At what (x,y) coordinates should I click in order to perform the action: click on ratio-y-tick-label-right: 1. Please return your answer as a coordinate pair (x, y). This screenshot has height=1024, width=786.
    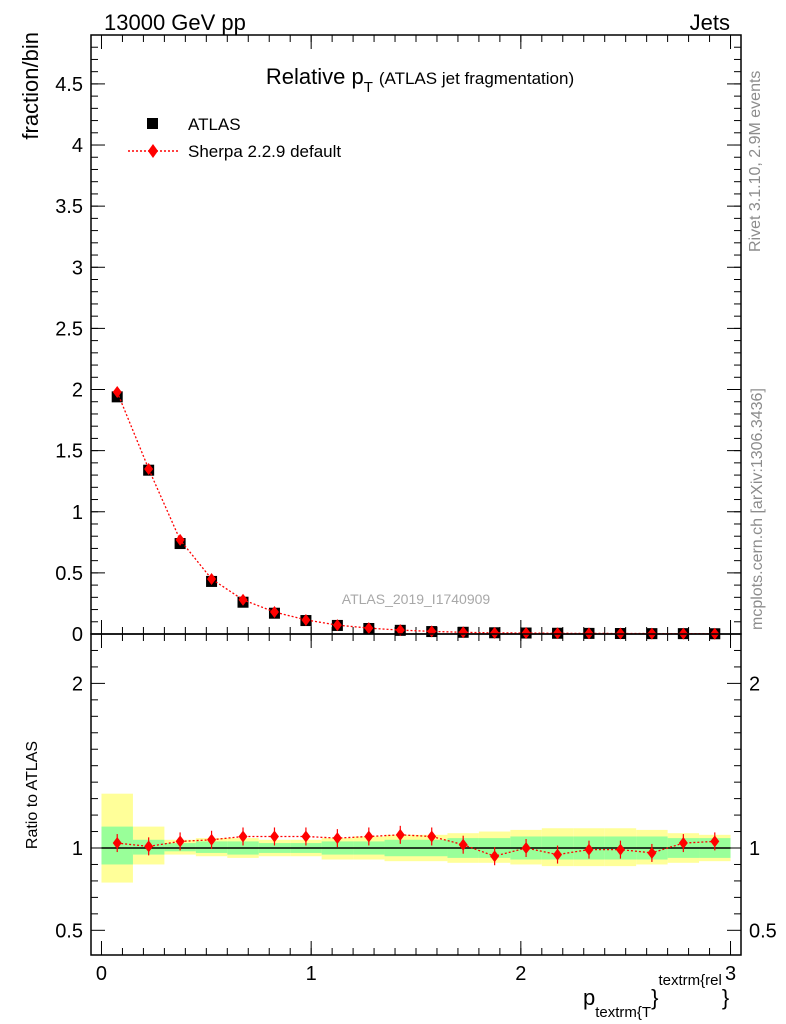
    Looking at the image, I should click on (754, 849).